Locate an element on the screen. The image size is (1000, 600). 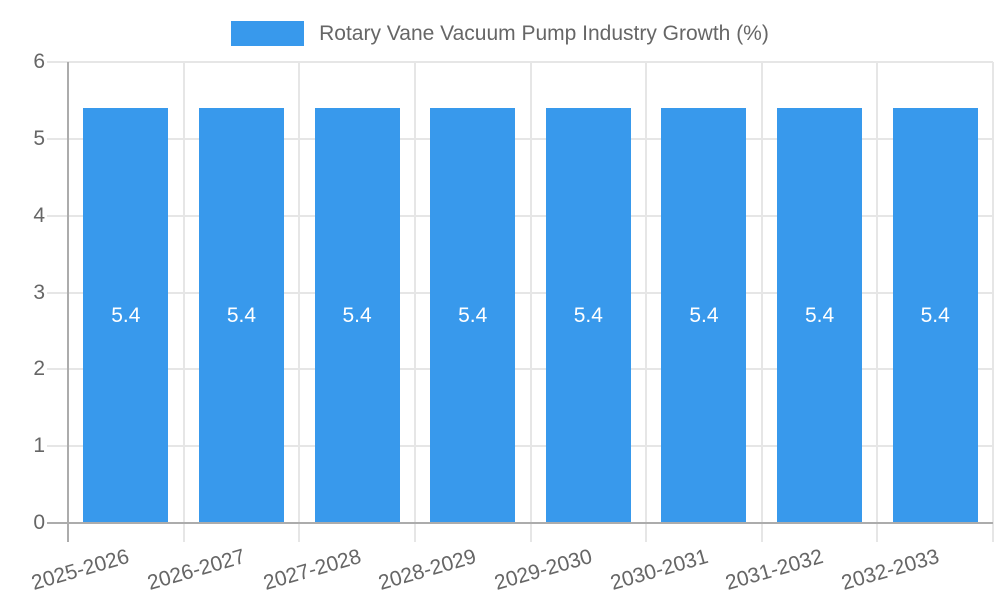
x-axis-tick-label: 2027-2028 is located at coordinates (312, 570).